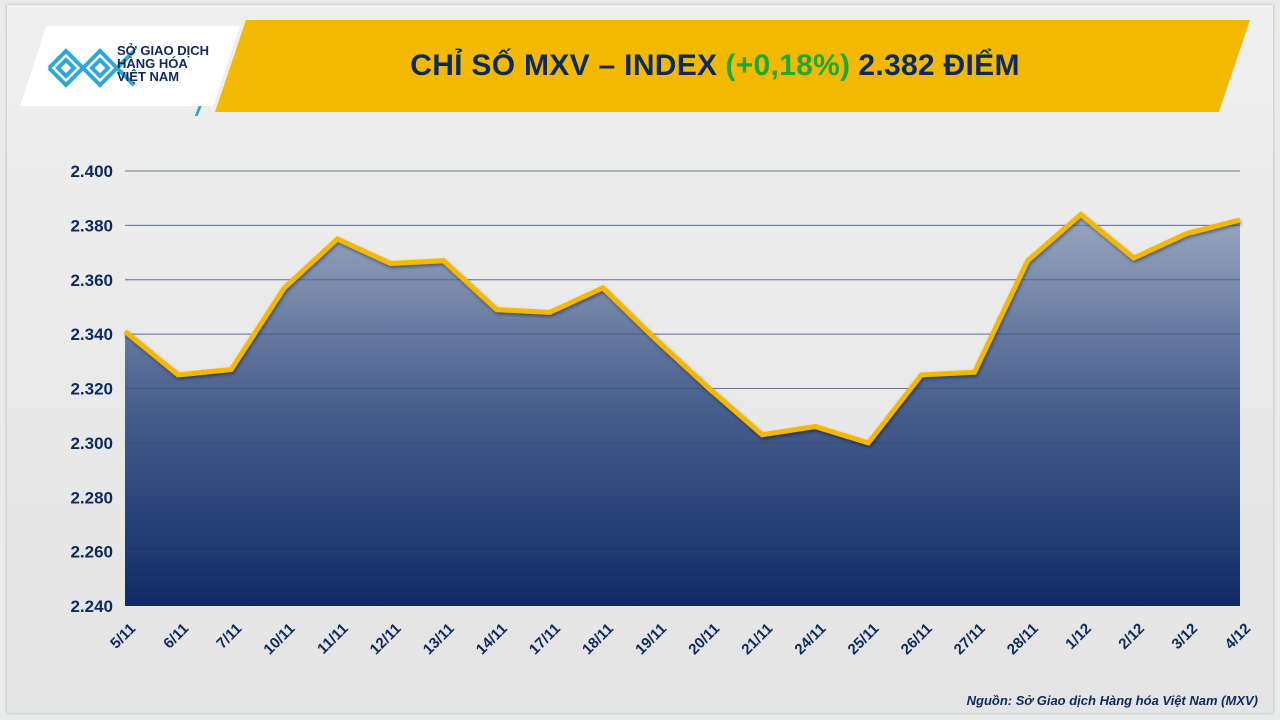 Image resolution: width=1280 pixels, height=720 pixels. I want to click on x-tick-label: 6/11, so click(176, 636).